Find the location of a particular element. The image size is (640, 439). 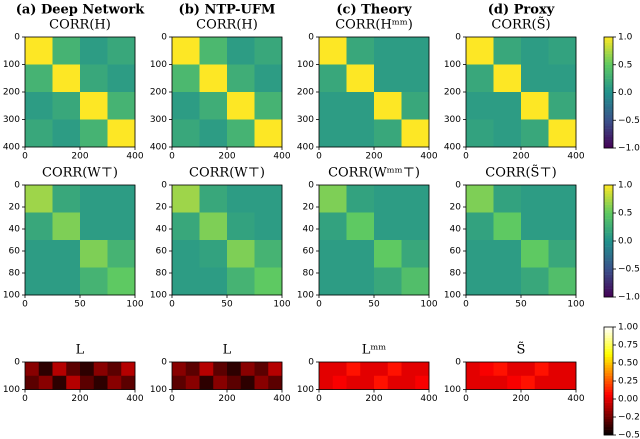

colorbar-tick-label: 0.50 is located at coordinates (628, 364).